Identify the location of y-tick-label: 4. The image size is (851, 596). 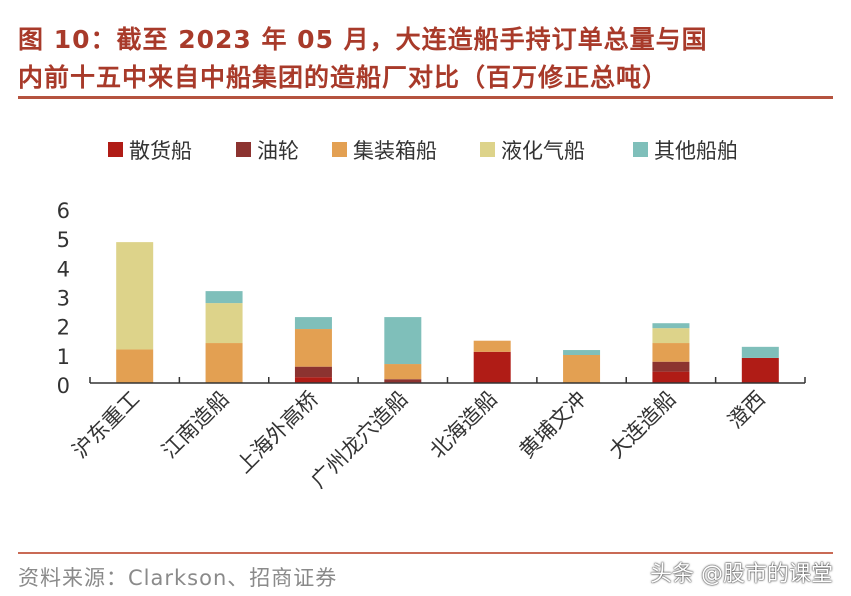
(63, 269).